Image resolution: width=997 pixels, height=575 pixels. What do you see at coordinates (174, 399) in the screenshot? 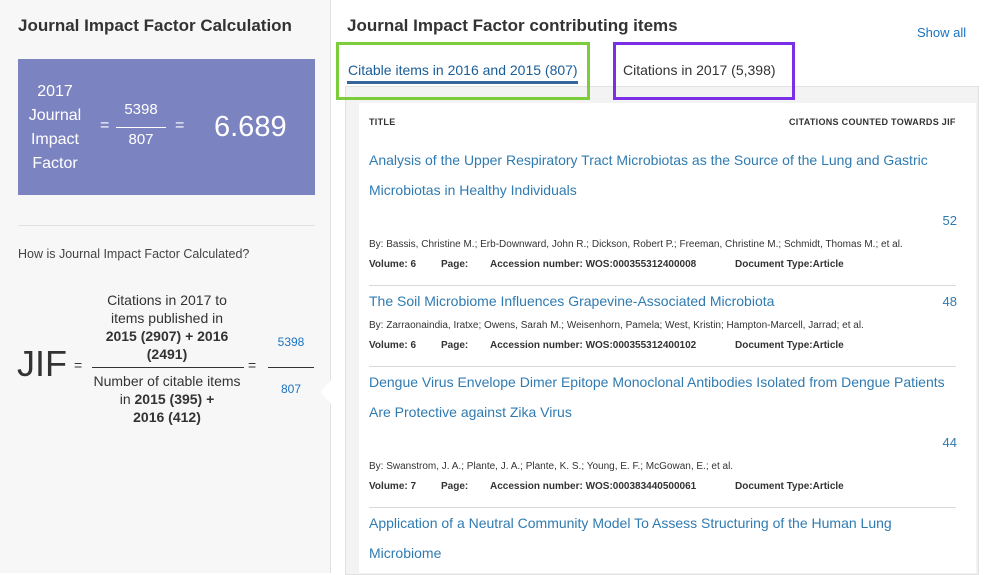
I see `formula-denominator-bold: 2015 (395) +` at bounding box center [174, 399].